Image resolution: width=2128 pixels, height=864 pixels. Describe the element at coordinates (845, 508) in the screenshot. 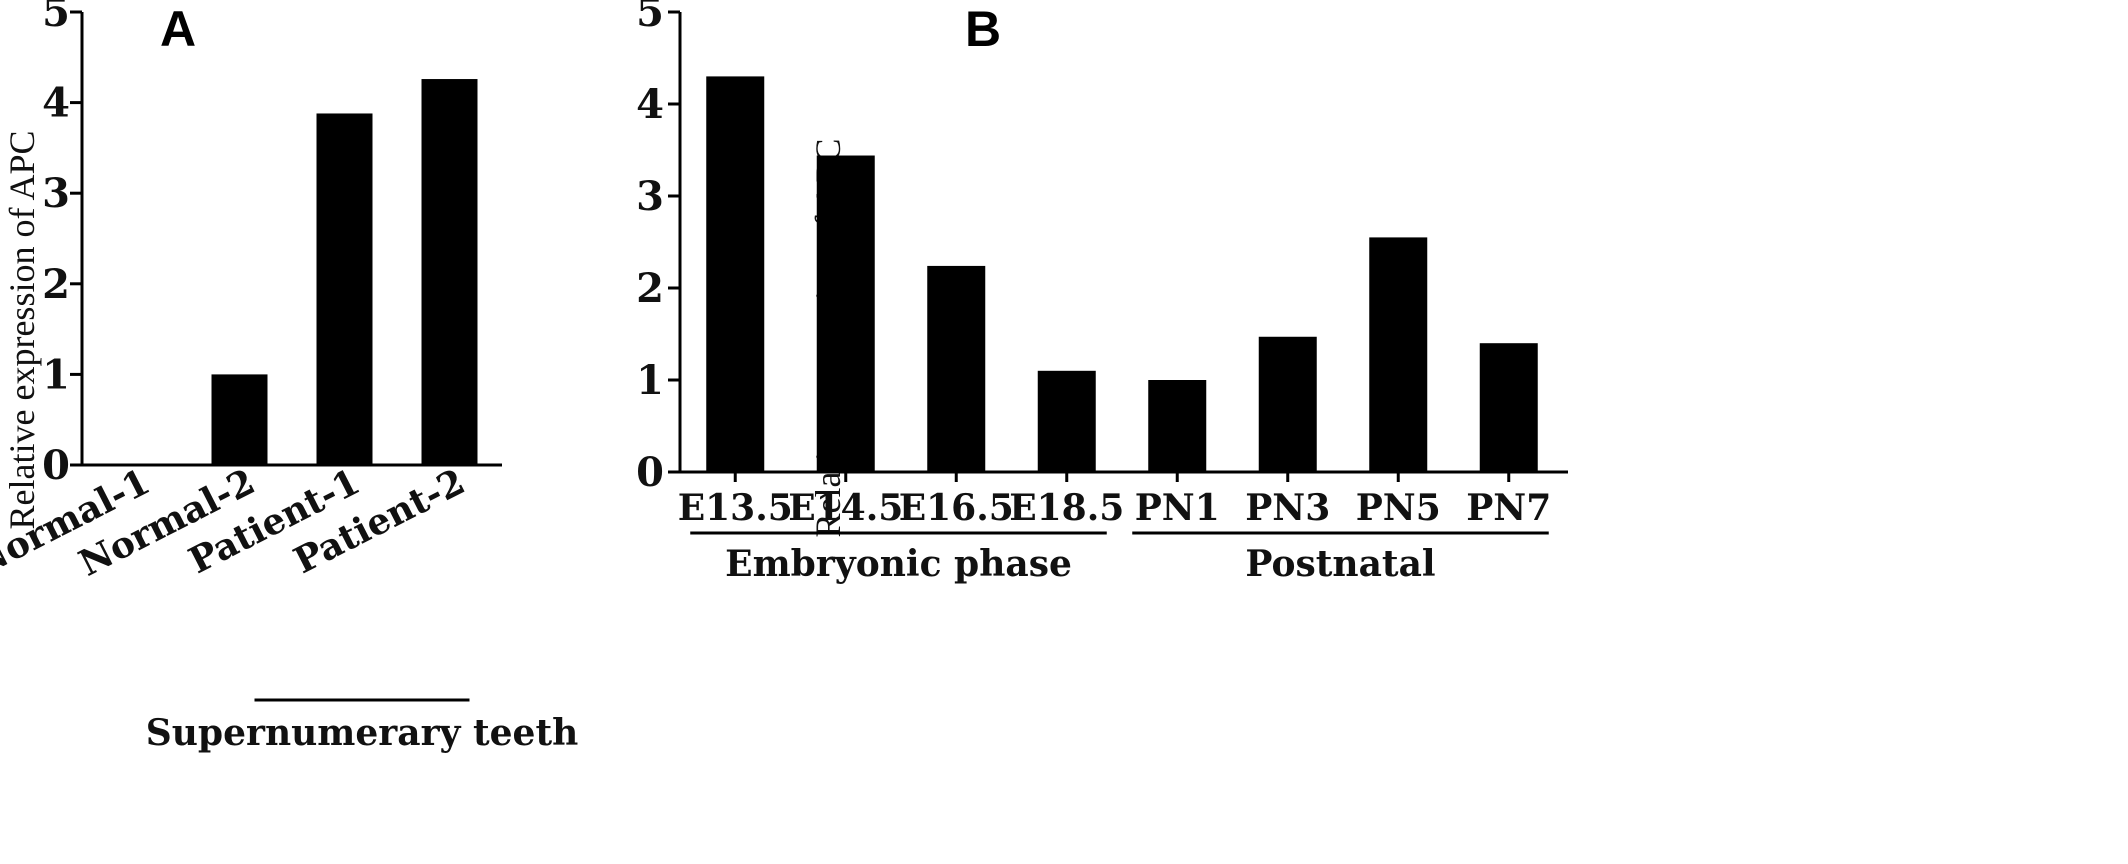

I see `panel-b-category-label: E14.5` at that location.